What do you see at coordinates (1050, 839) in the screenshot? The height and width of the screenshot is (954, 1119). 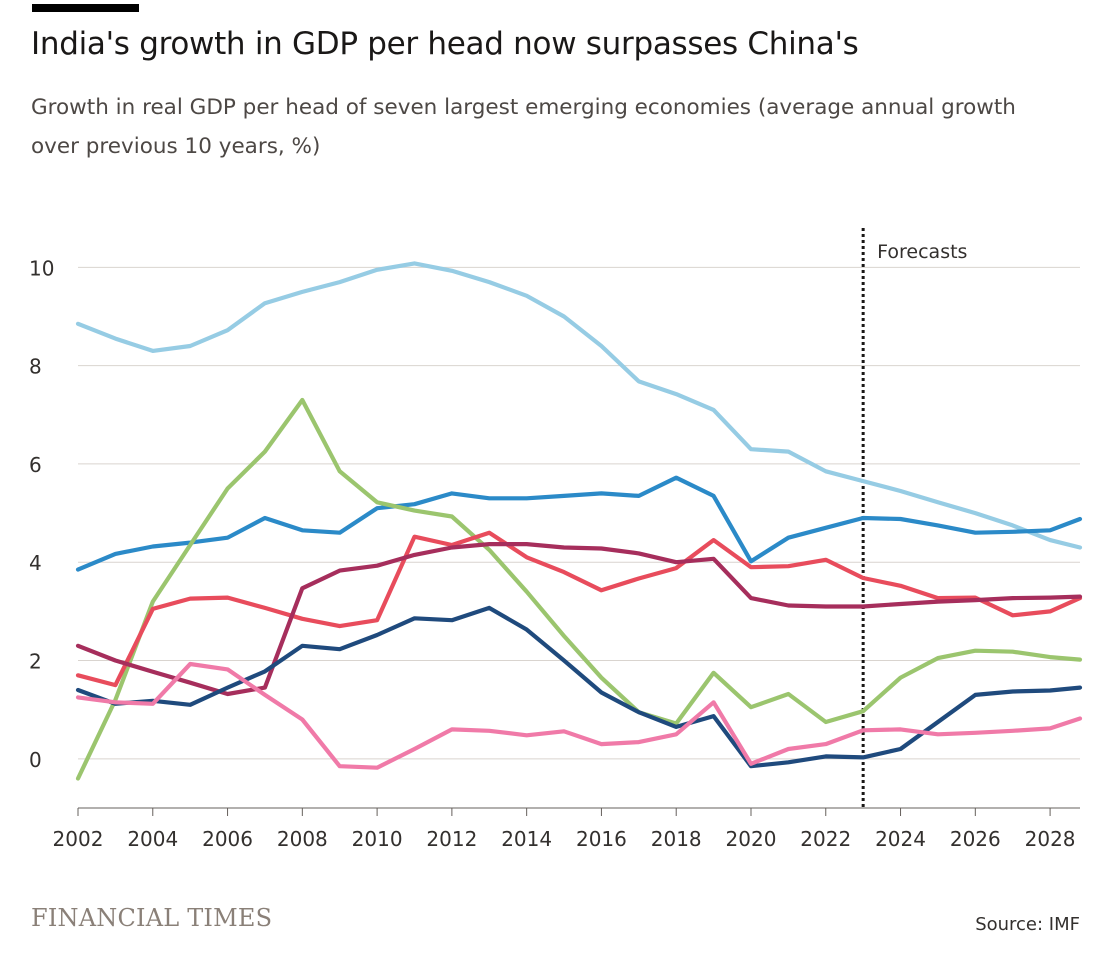 I see `x-tick-label: 2028` at bounding box center [1050, 839].